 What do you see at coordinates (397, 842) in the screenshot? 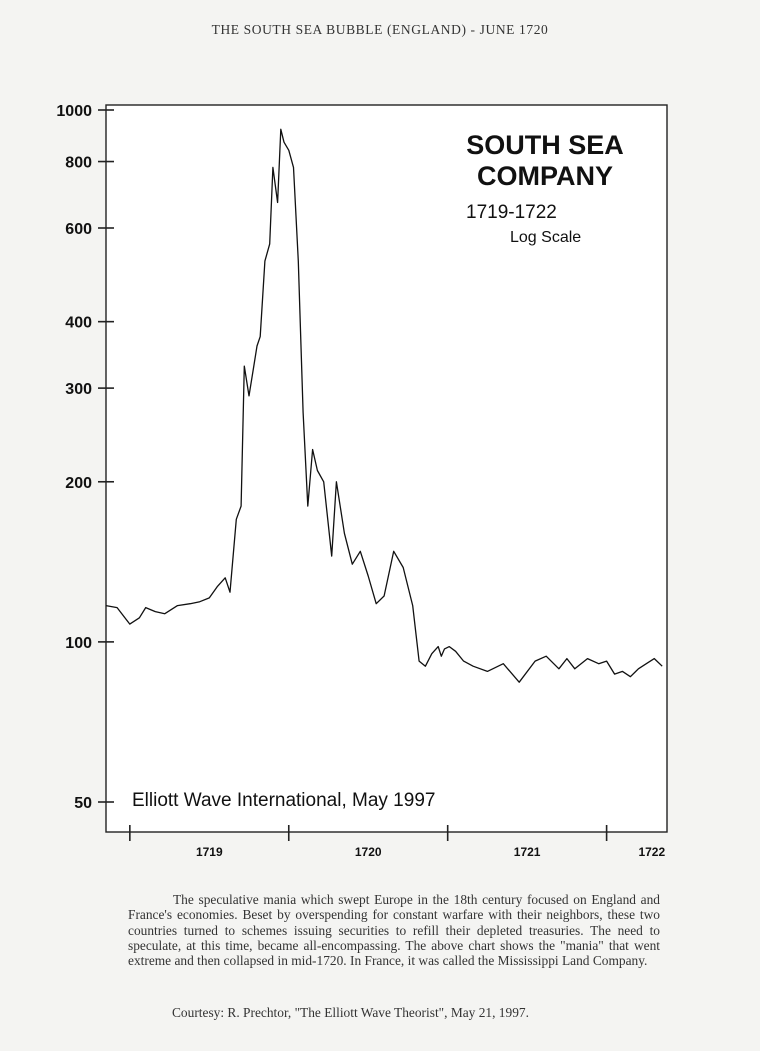
I see `x-axis: 1719 1720 1721 1722` at bounding box center [397, 842].